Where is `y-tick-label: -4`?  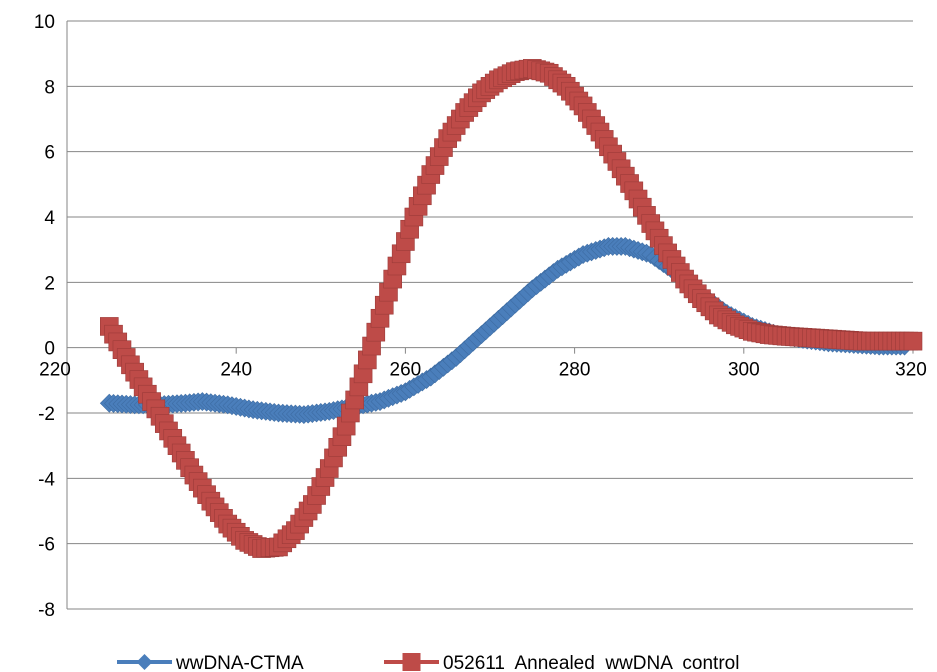
y-tick-label: -4 is located at coordinates (46, 479).